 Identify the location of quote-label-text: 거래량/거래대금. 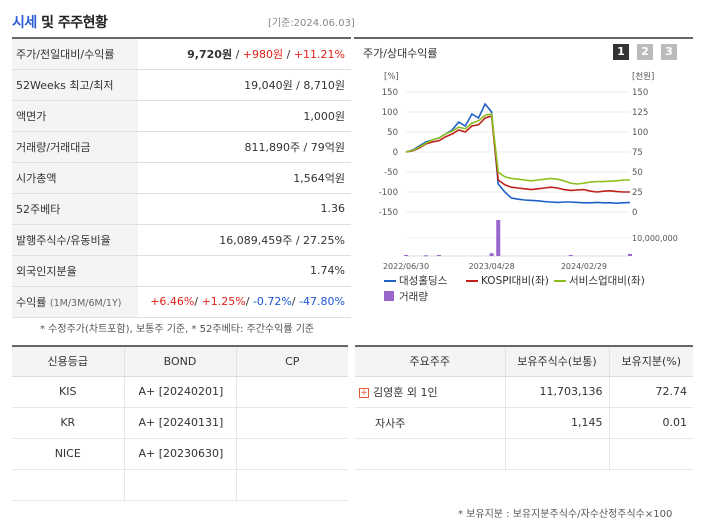
(53, 147).